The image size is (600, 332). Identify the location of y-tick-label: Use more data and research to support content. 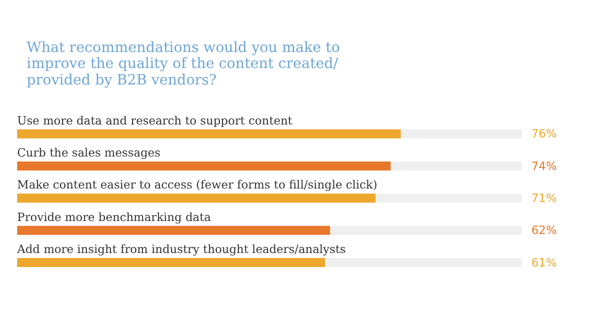
(155, 120).